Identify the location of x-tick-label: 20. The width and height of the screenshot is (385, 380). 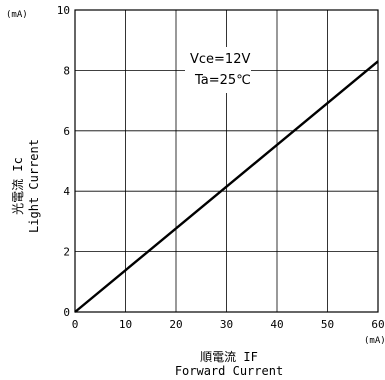
(175, 324).